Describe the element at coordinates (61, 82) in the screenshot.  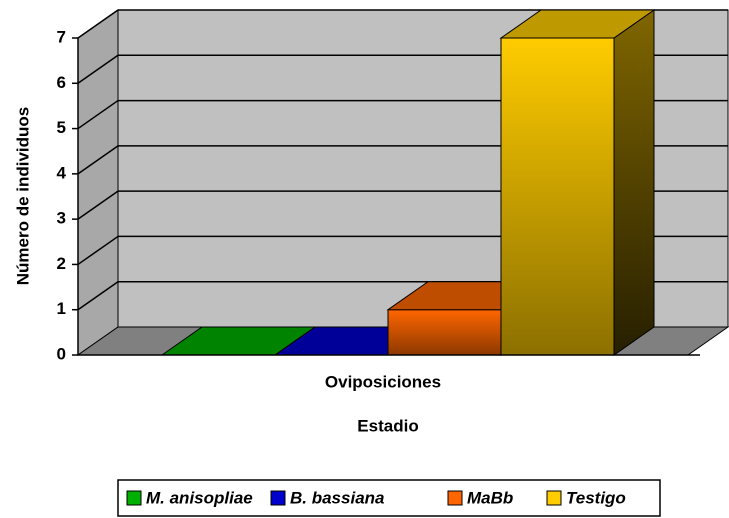
I see `y-tick-label: 6` at that location.